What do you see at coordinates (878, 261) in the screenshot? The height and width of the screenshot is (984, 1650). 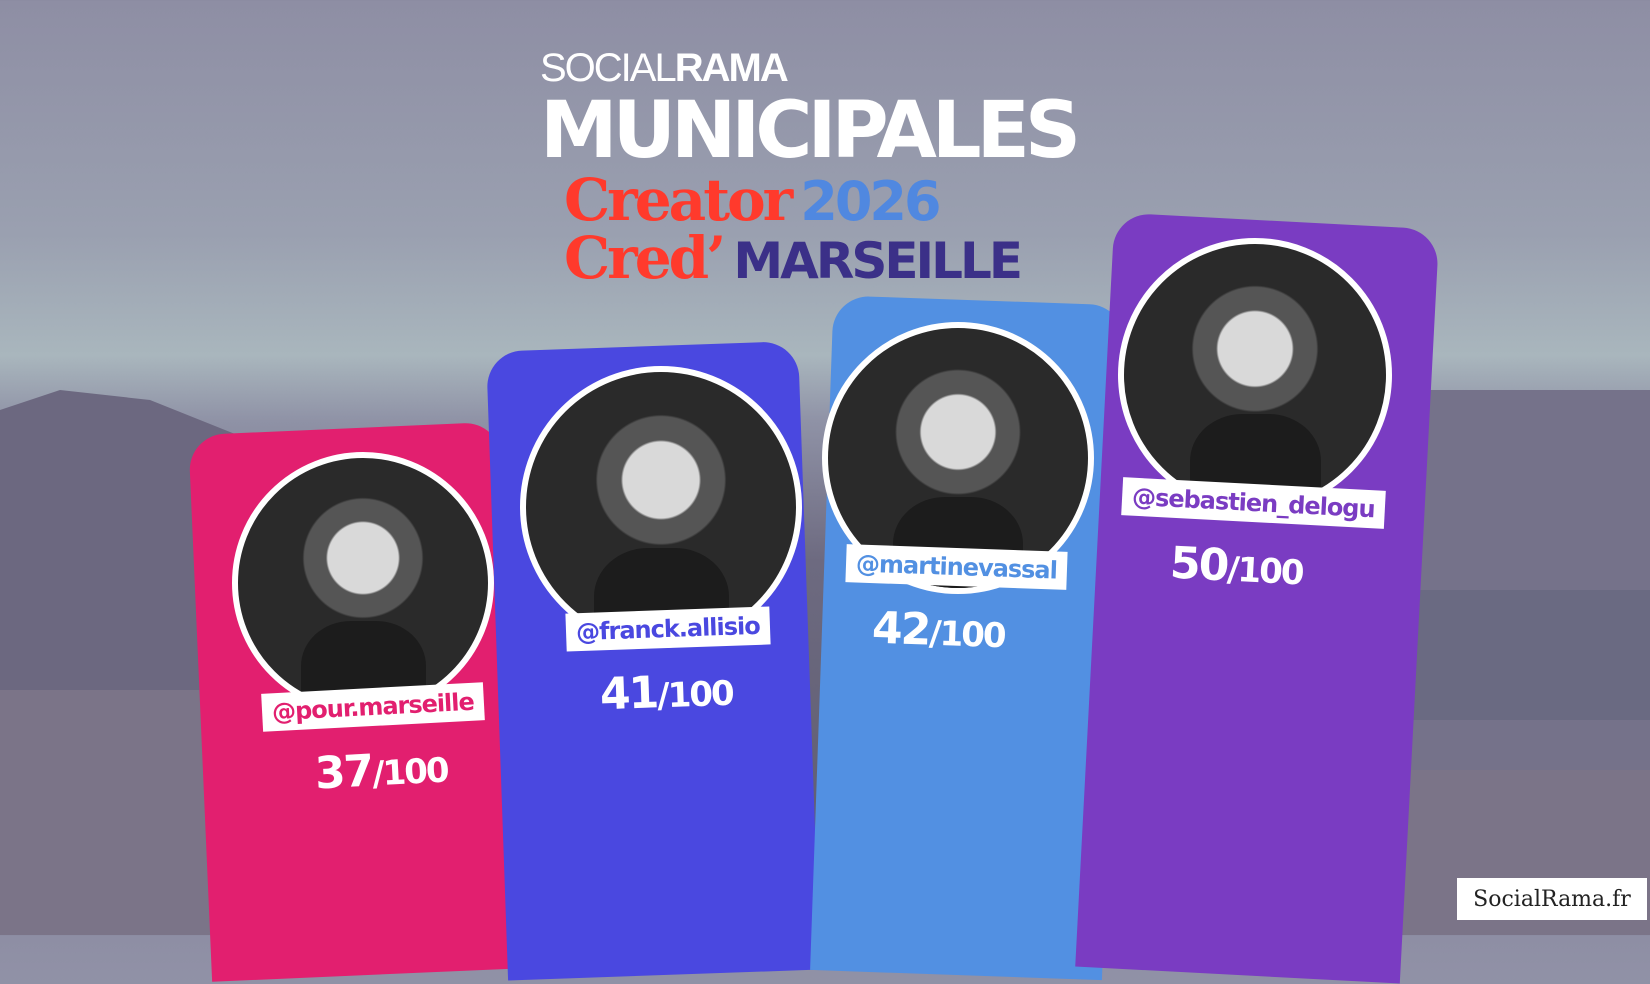 I see `city: MARSEILLE` at bounding box center [878, 261].